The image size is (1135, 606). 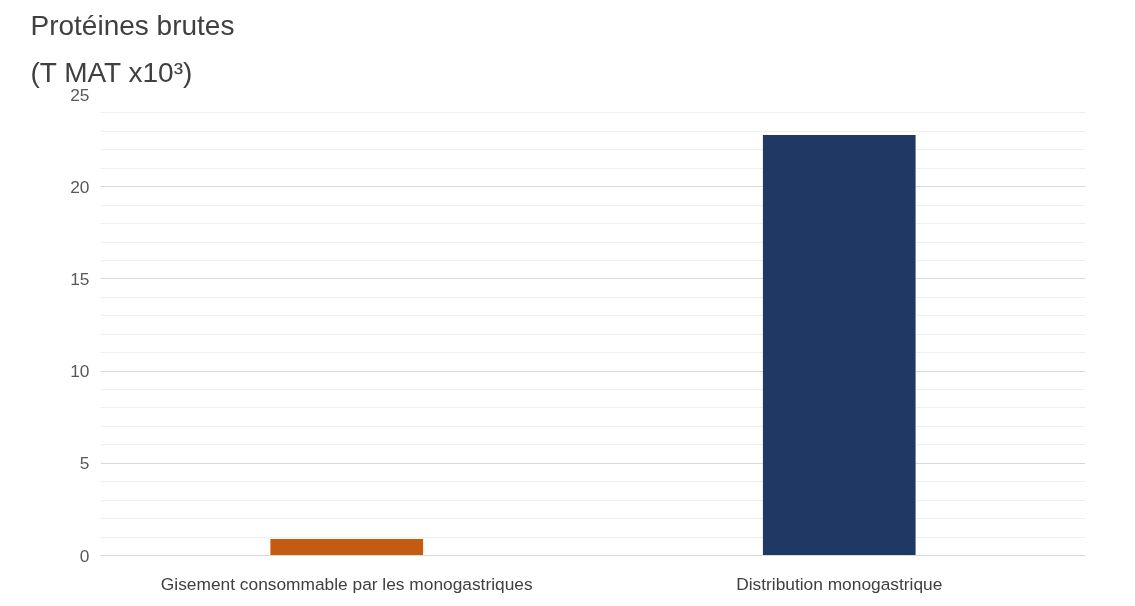 What do you see at coordinates (80, 186) in the screenshot?
I see `y-tick-label: 20` at bounding box center [80, 186].